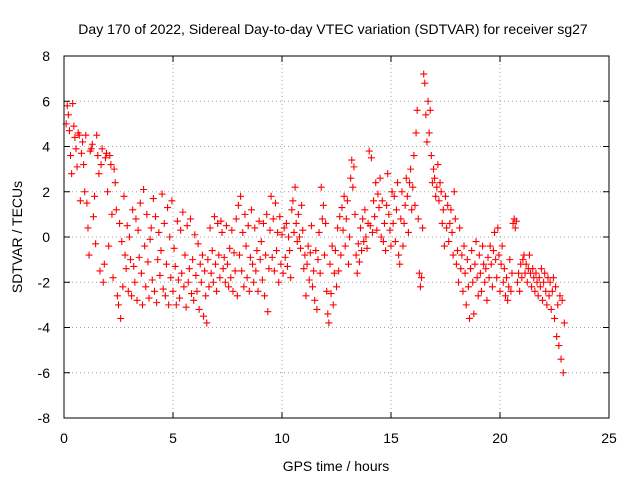 The height and width of the screenshot is (480, 640). I want to click on x-tick-label: 5, so click(173, 438).